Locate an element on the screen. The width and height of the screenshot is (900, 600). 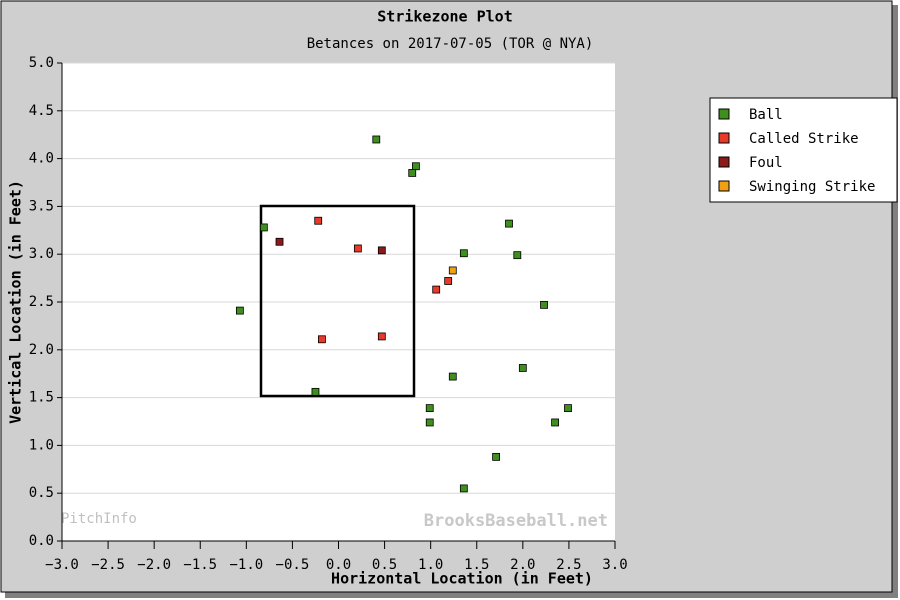
legend-label: Called Strike is located at coordinates (804, 139).